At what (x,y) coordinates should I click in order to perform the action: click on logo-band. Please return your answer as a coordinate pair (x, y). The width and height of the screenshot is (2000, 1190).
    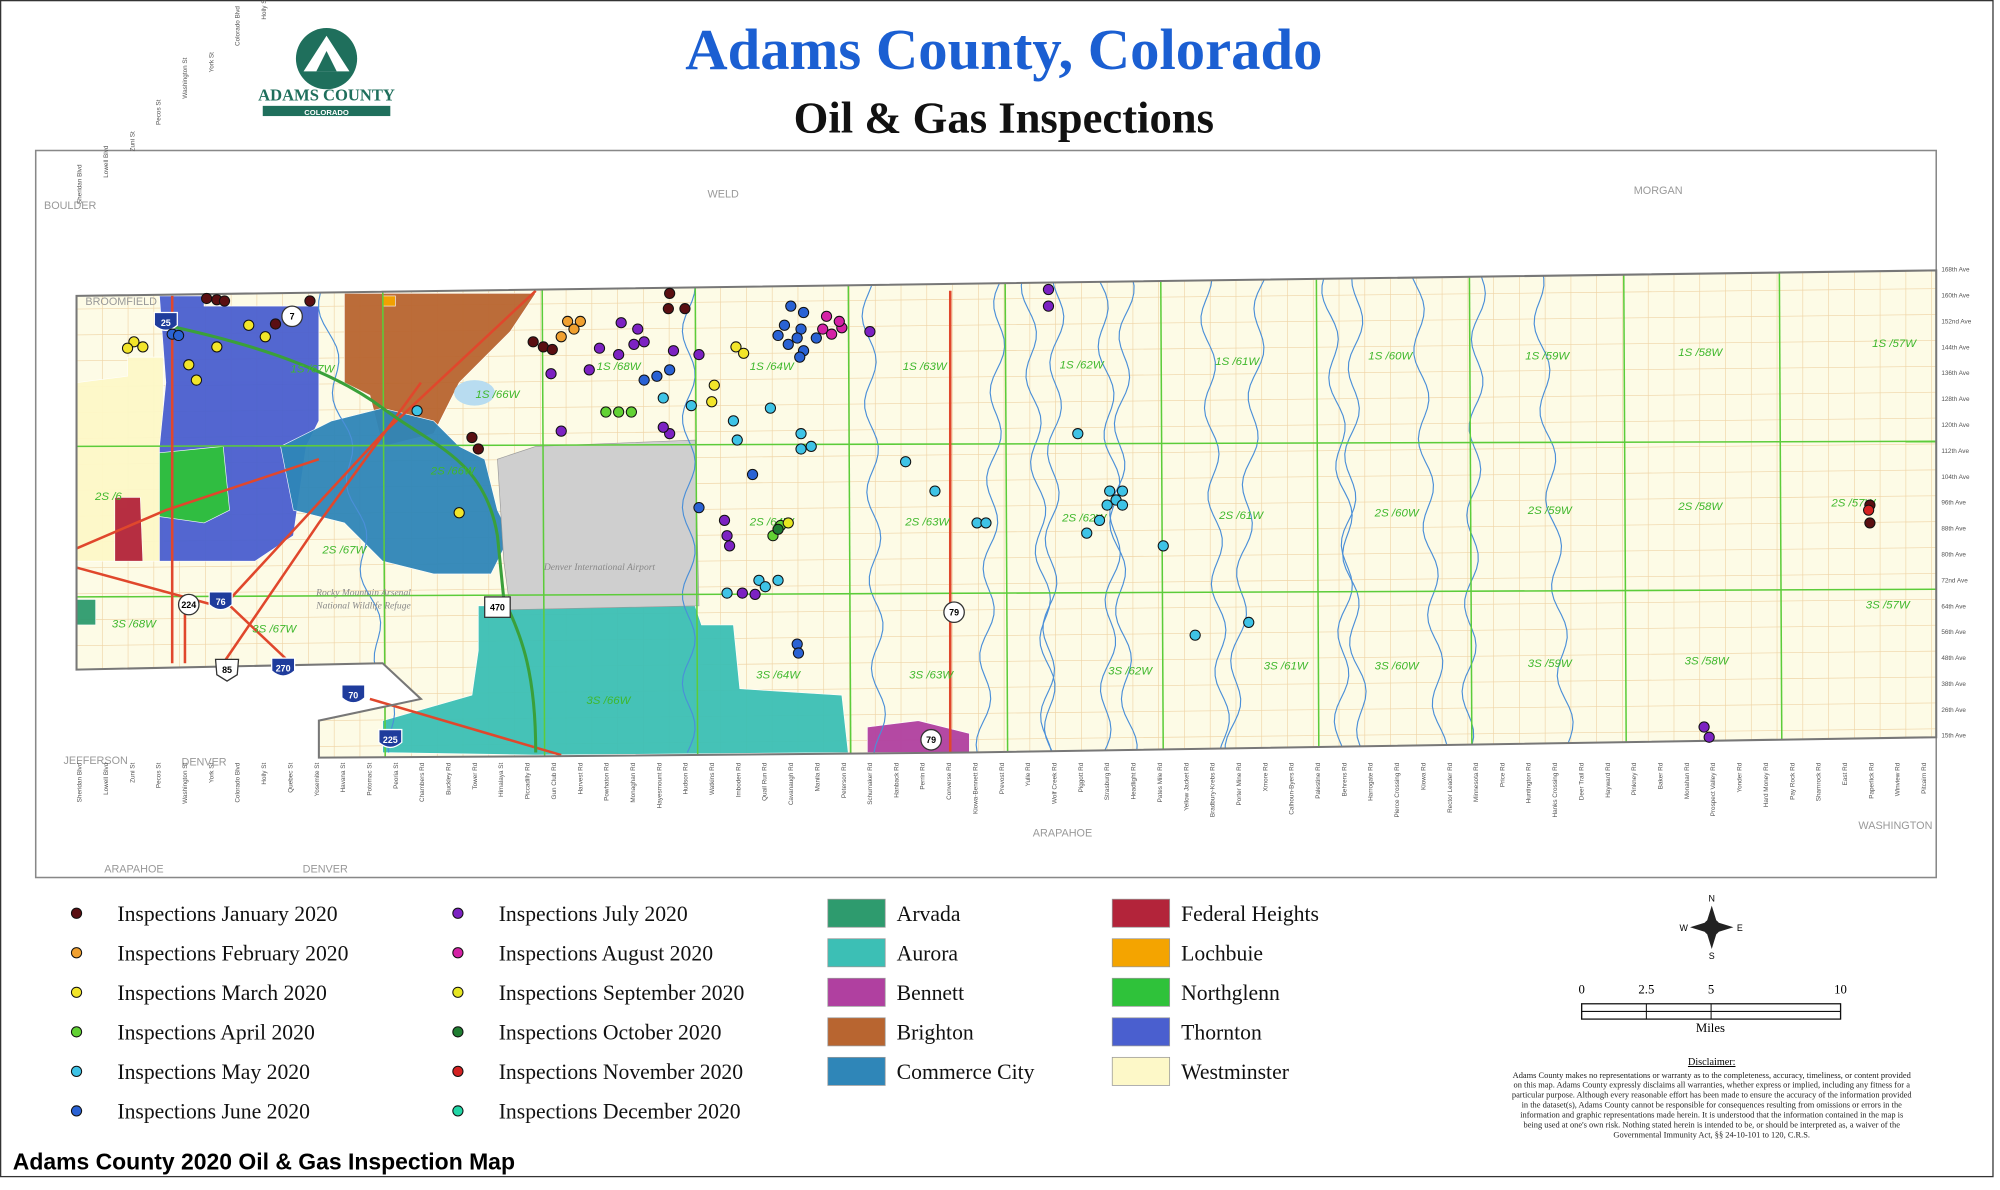
    Looking at the image, I should click on (326, 111).